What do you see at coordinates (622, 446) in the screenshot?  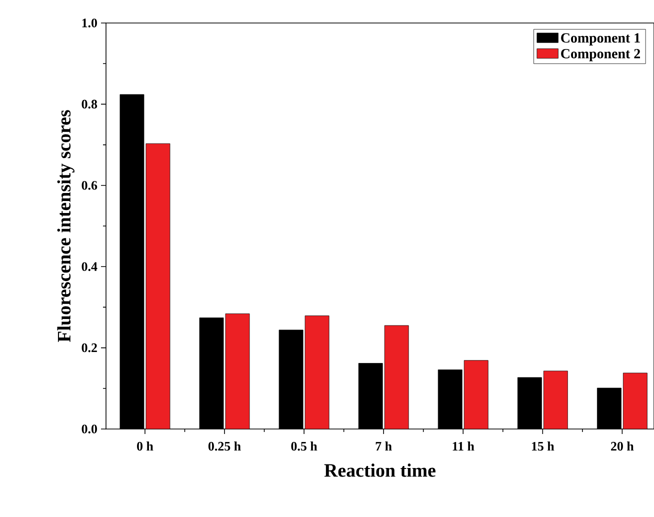 I see `x-tick-label: 20 h` at bounding box center [622, 446].